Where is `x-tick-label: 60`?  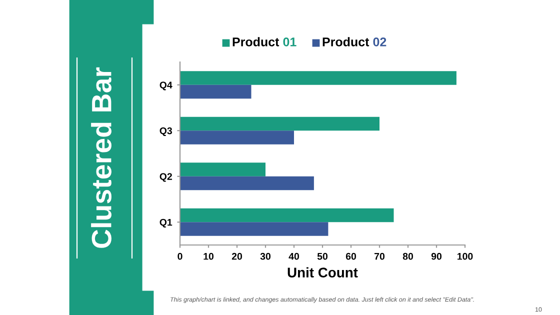
x-tick-label: 60 is located at coordinates (351, 256).